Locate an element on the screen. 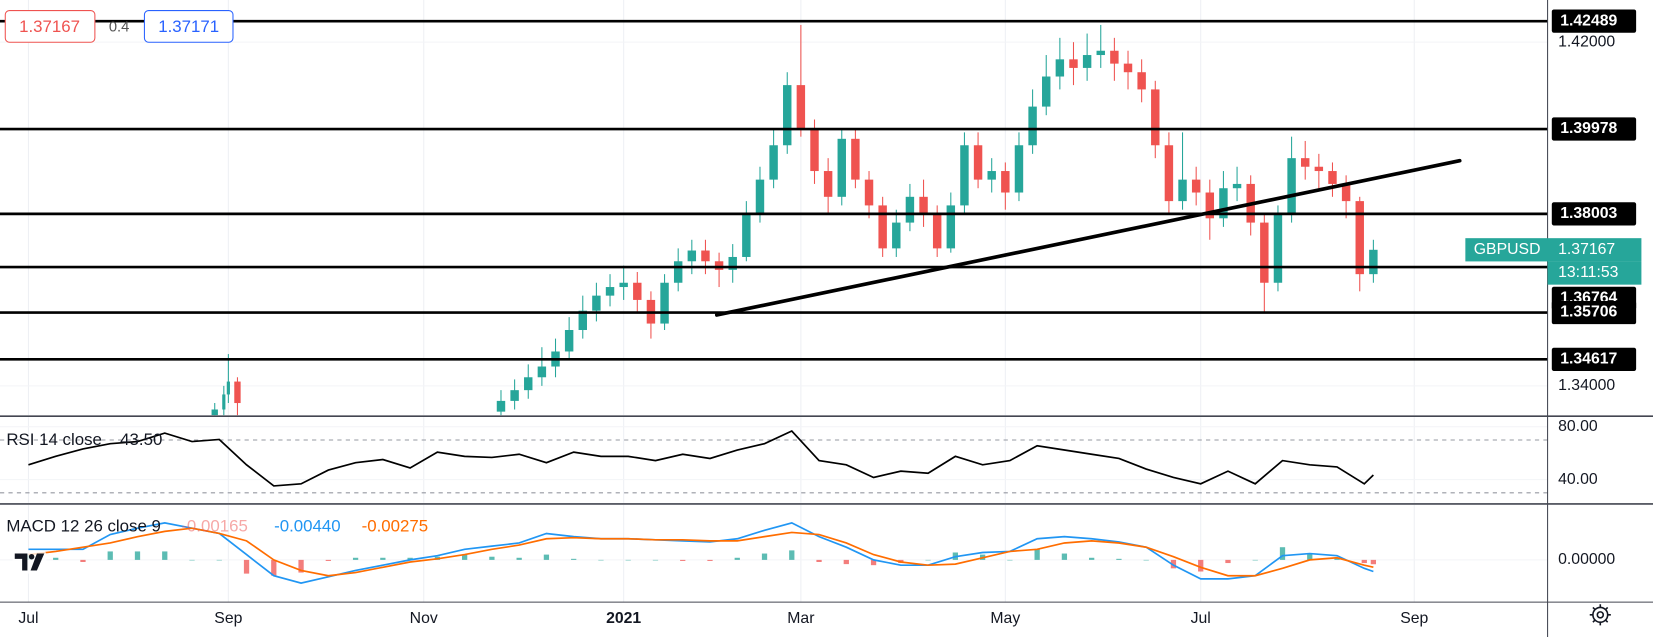 The width and height of the screenshot is (1653, 637). buy-price: 1.37171 is located at coordinates (188, 26).